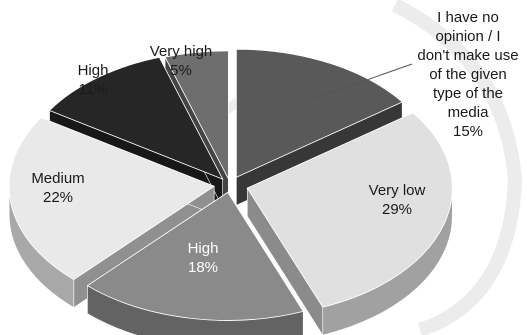 This screenshot has width=527, height=335. I want to click on slice-label-2: High 18%, so click(203, 258).